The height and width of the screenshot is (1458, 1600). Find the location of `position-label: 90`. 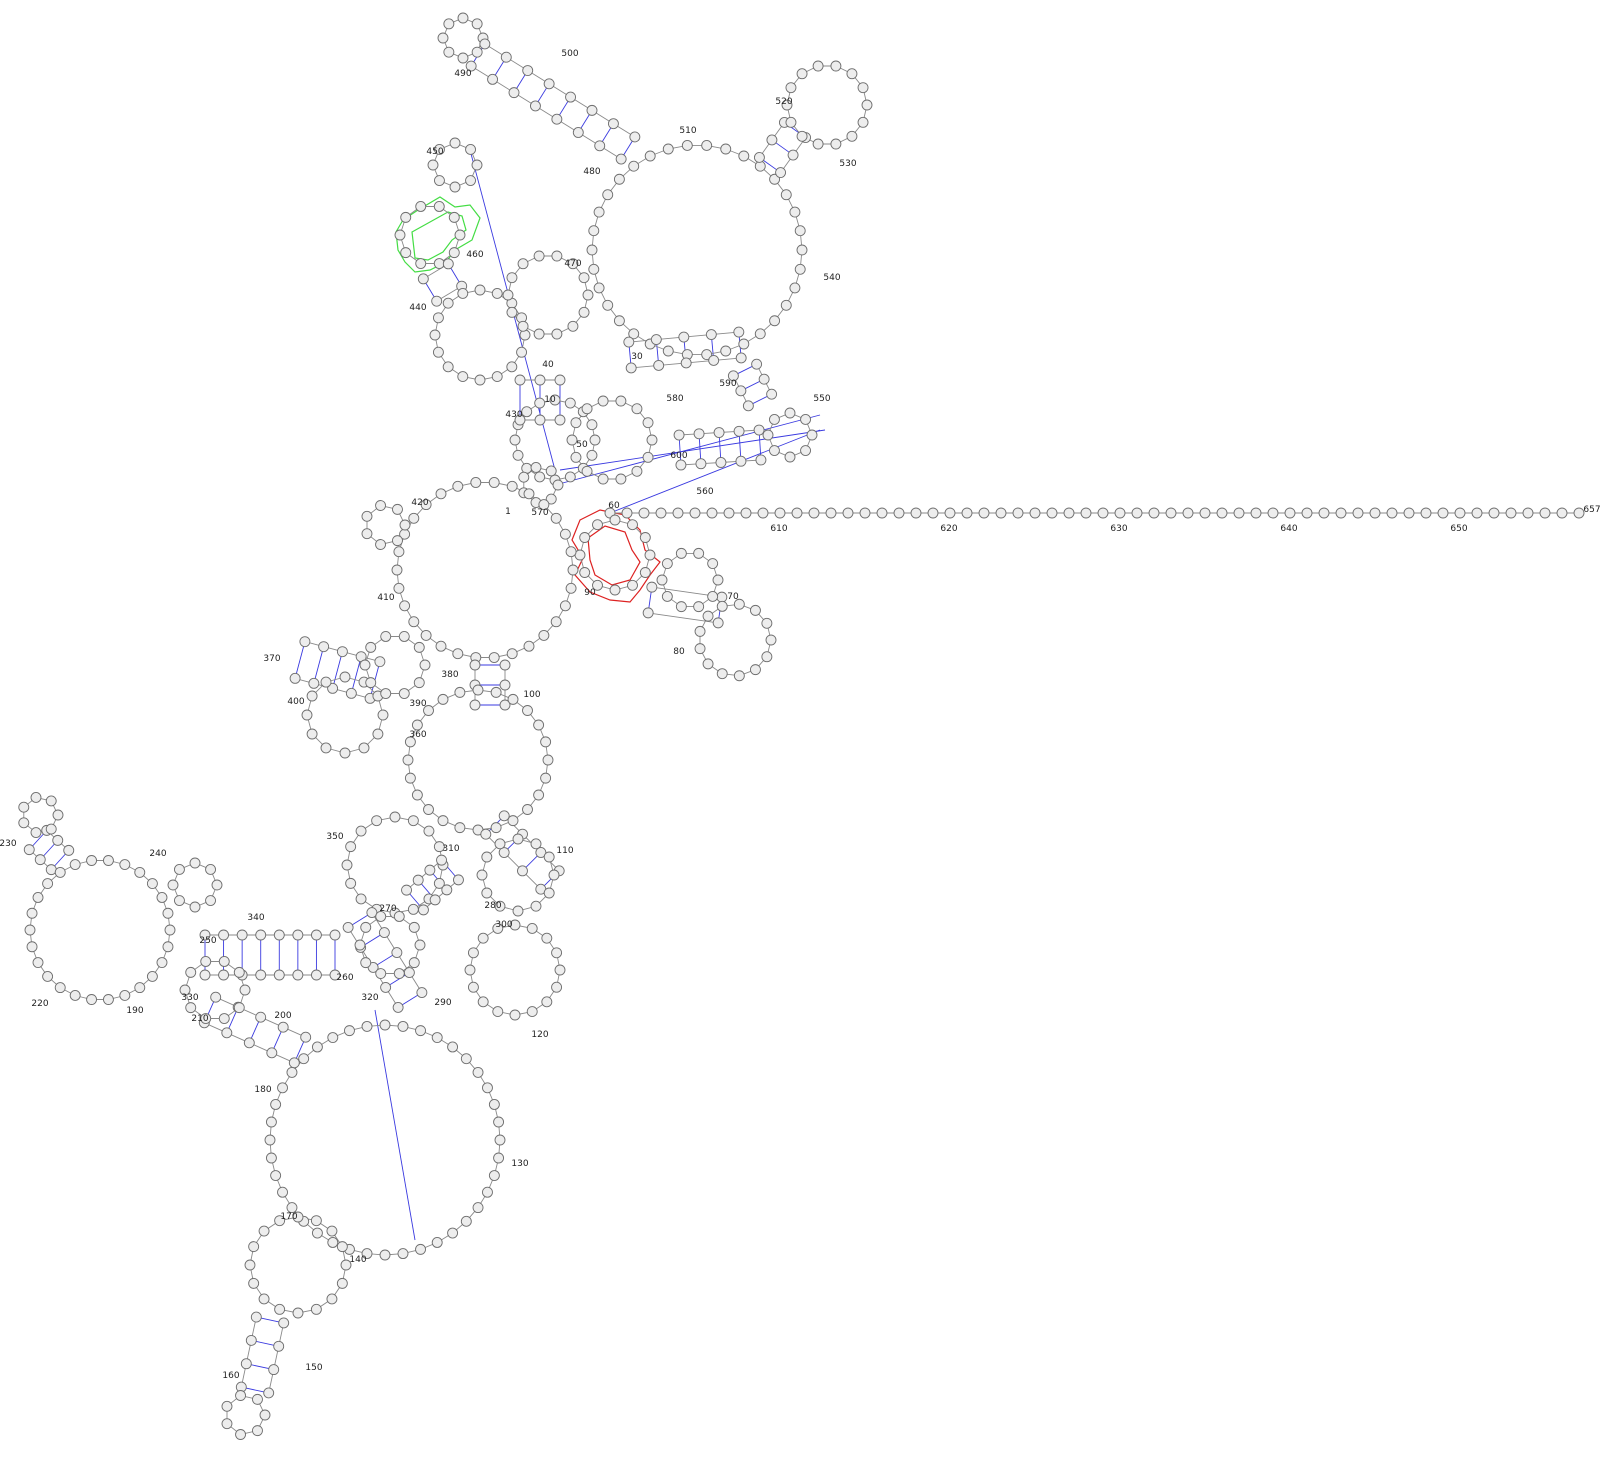

position-label: 90 is located at coordinates (590, 593).